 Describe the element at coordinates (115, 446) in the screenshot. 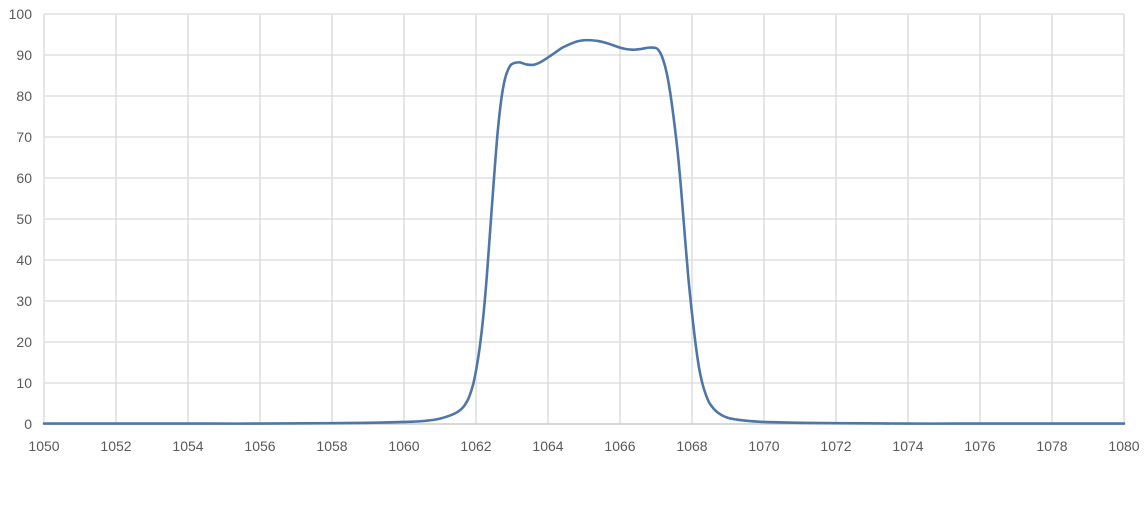

I see `x-tick-label-1052: 1052` at that location.